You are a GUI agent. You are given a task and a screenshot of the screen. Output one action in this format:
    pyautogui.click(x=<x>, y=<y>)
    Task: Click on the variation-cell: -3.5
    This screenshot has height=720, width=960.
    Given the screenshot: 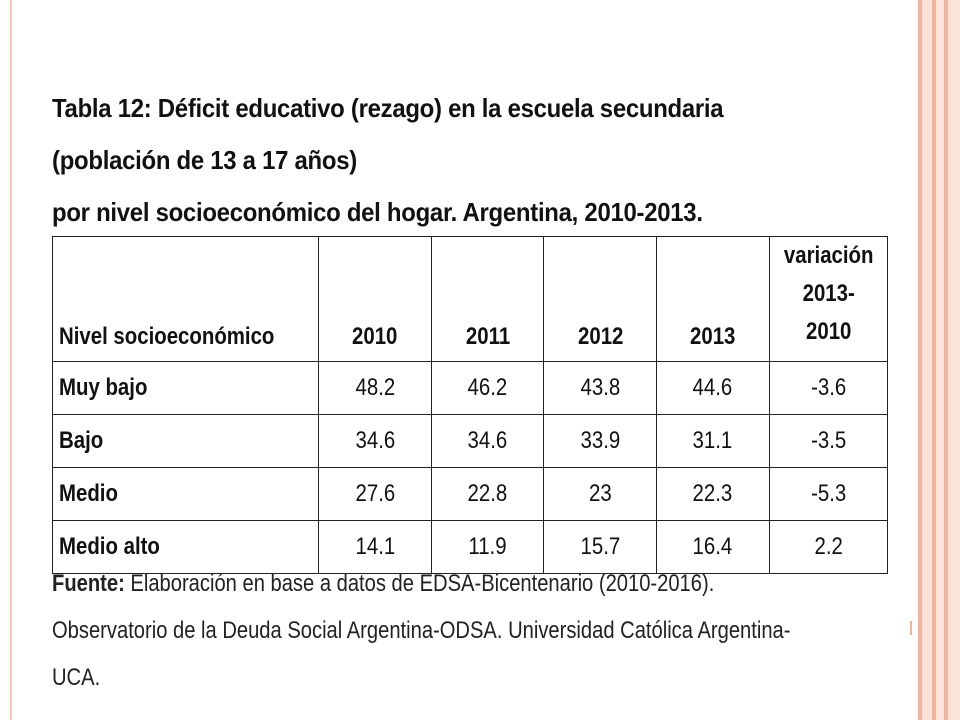 What is the action you would take?
    pyautogui.click(x=828, y=441)
    